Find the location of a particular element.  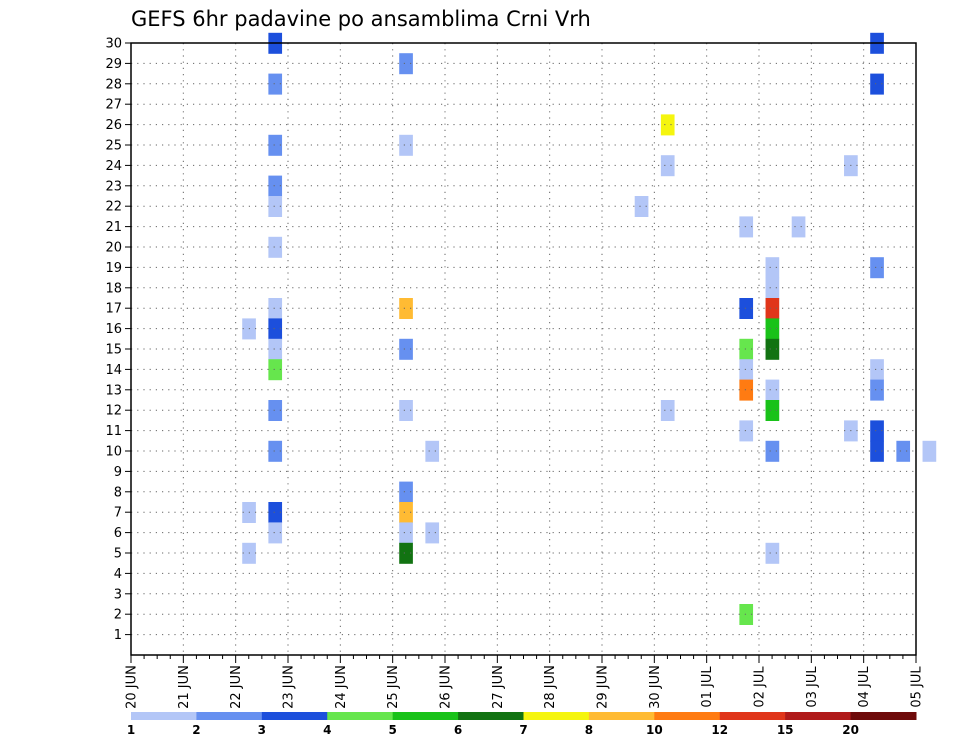

legend-label: 5 is located at coordinates (392, 730).